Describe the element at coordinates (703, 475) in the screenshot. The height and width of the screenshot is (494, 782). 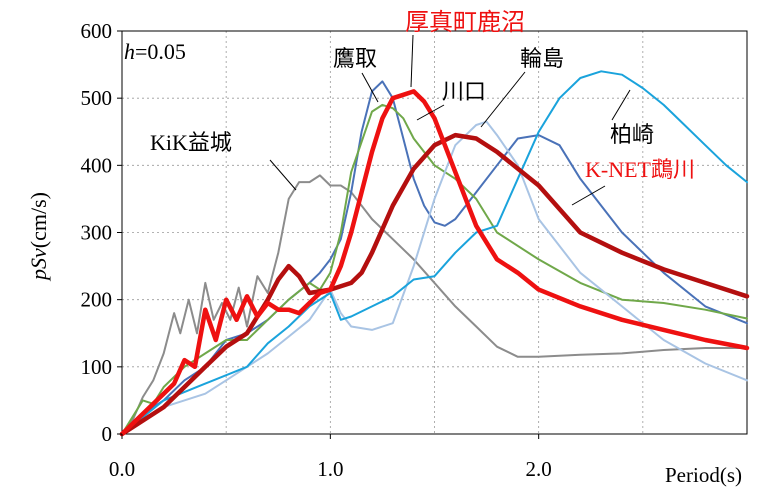
I see `x-axis-label: Period(s)` at that location.